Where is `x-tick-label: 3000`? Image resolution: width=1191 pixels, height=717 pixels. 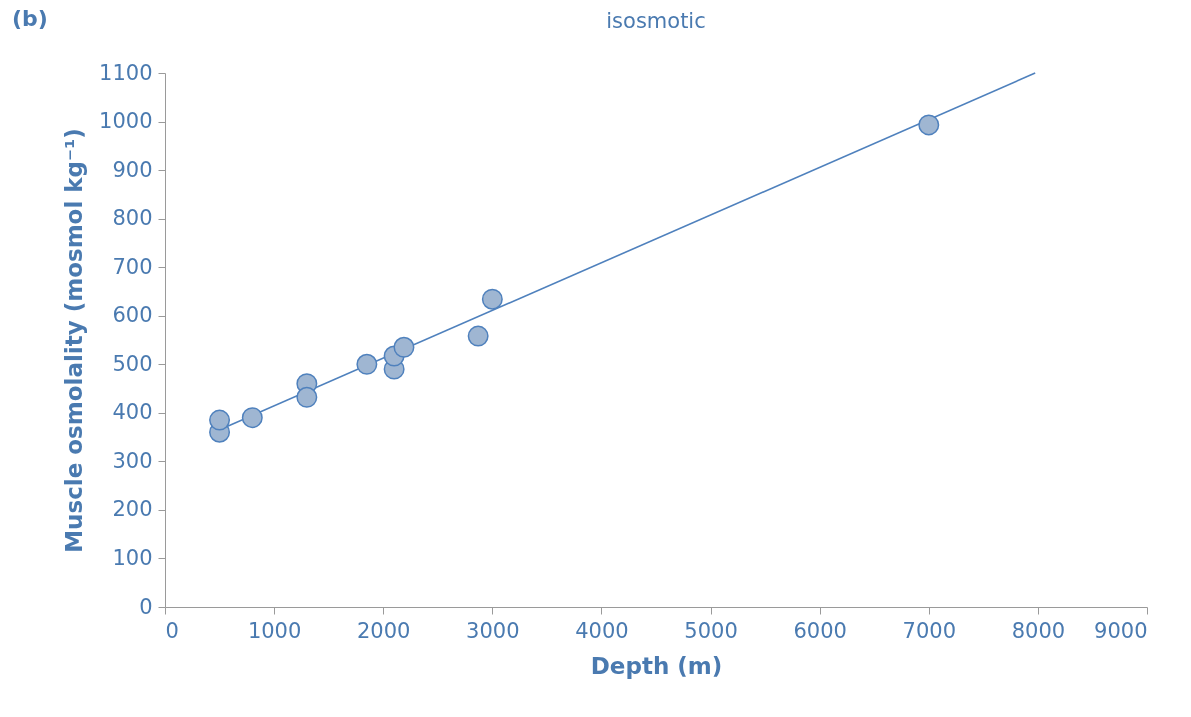
x-tick-label: 3000 is located at coordinates (493, 630).